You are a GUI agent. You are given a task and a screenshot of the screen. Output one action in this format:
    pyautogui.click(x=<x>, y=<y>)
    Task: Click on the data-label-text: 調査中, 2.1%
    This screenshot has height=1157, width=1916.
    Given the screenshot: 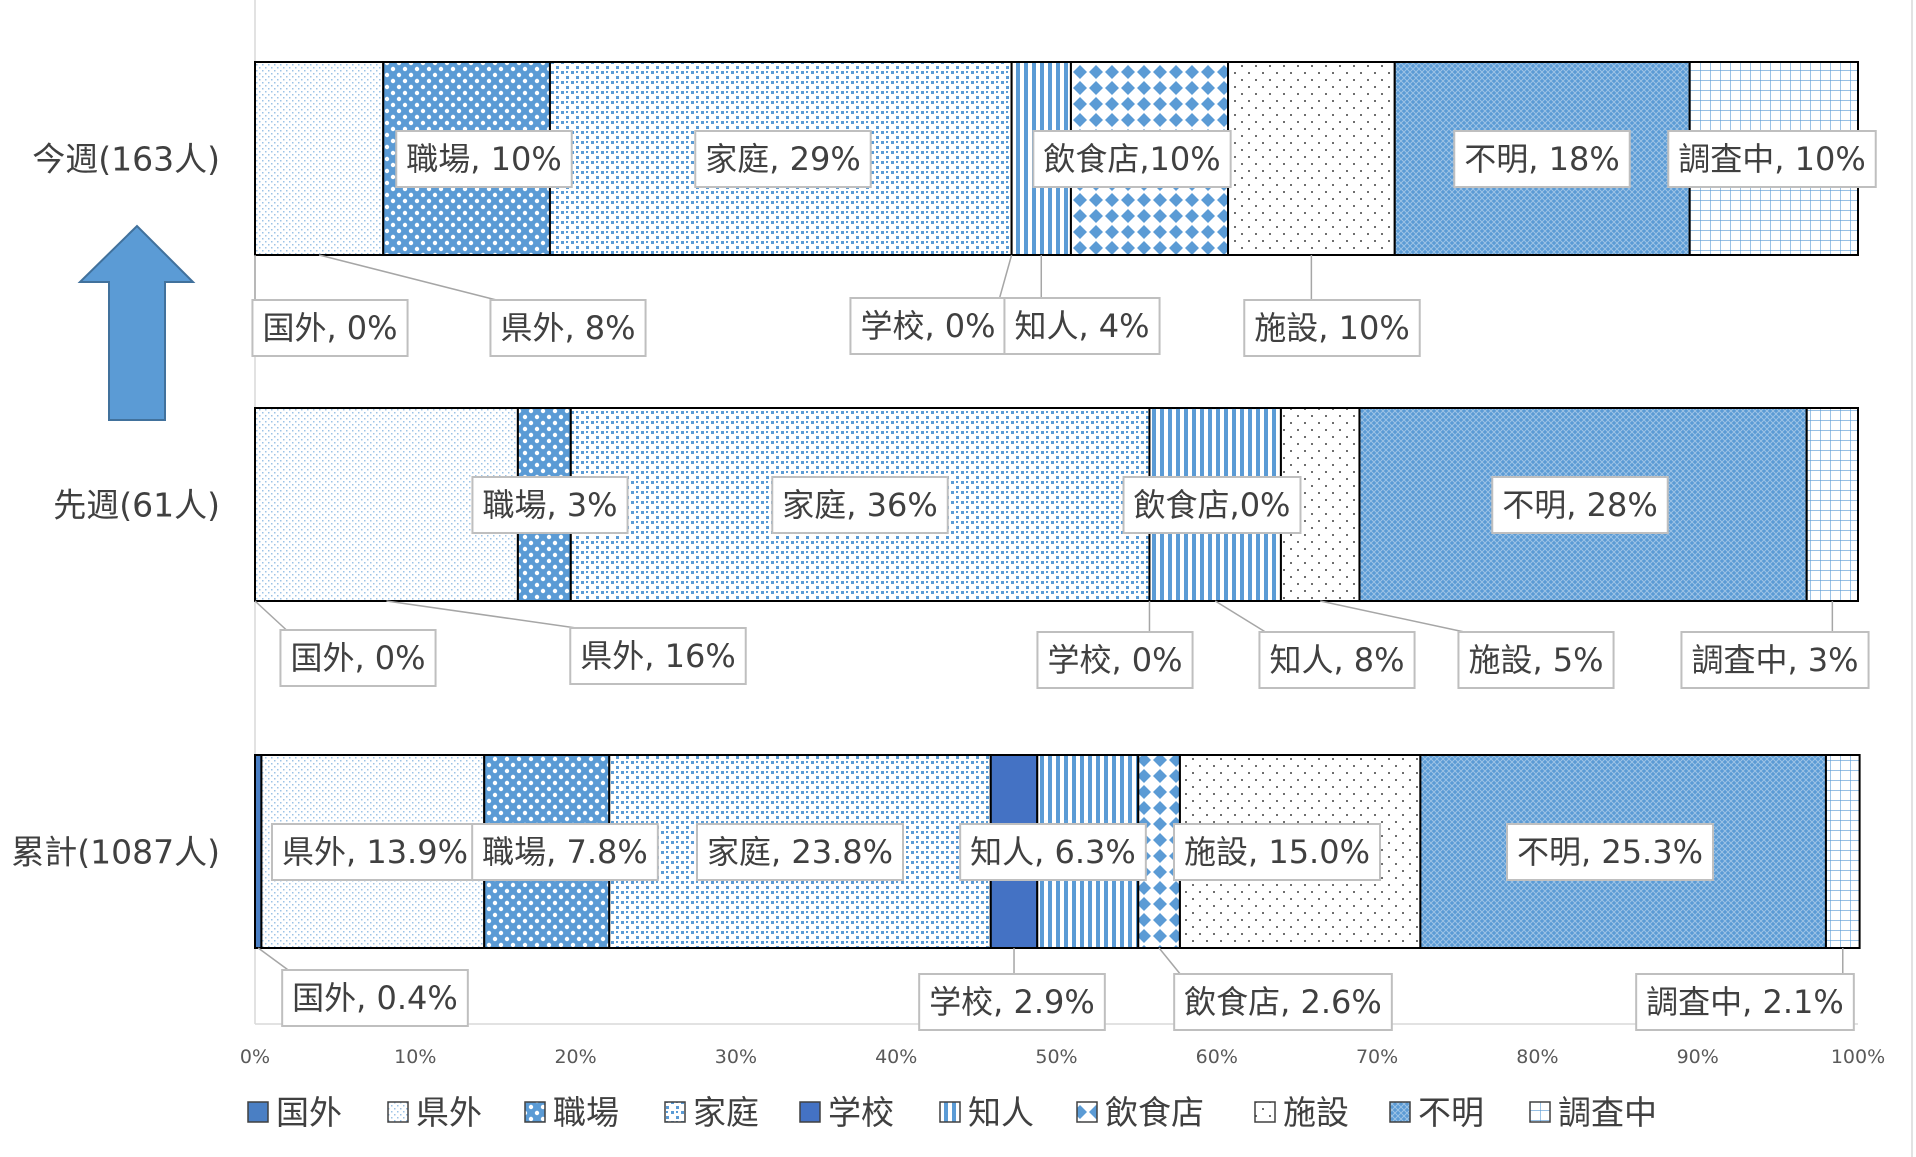 What is the action you would take?
    pyautogui.click(x=1745, y=1002)
    